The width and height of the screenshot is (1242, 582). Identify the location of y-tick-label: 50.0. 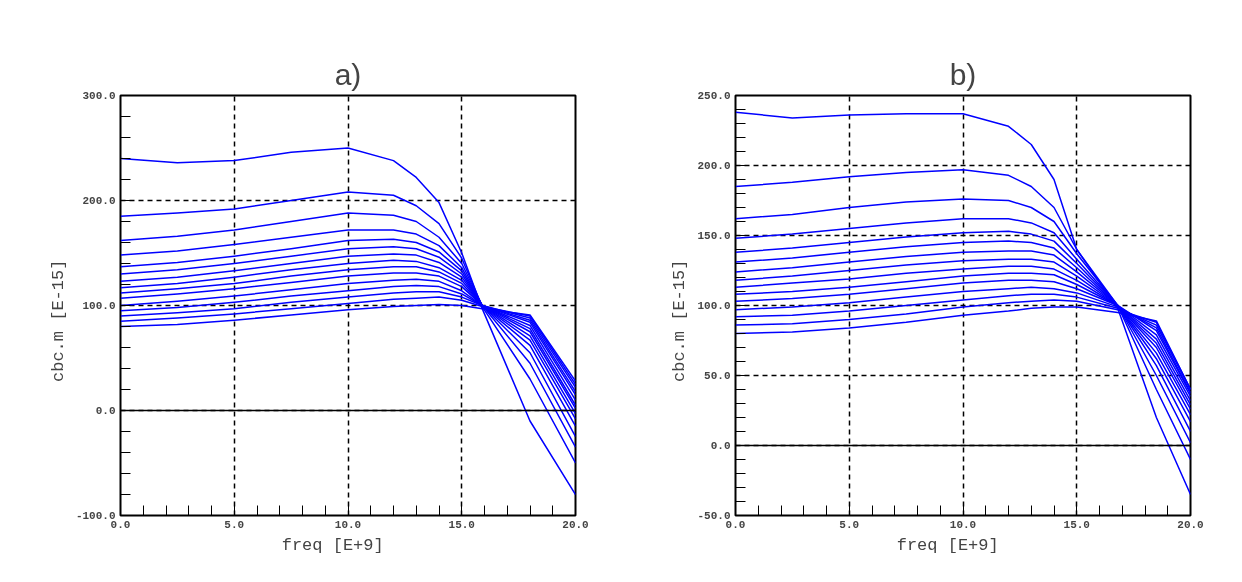
(717, 376).